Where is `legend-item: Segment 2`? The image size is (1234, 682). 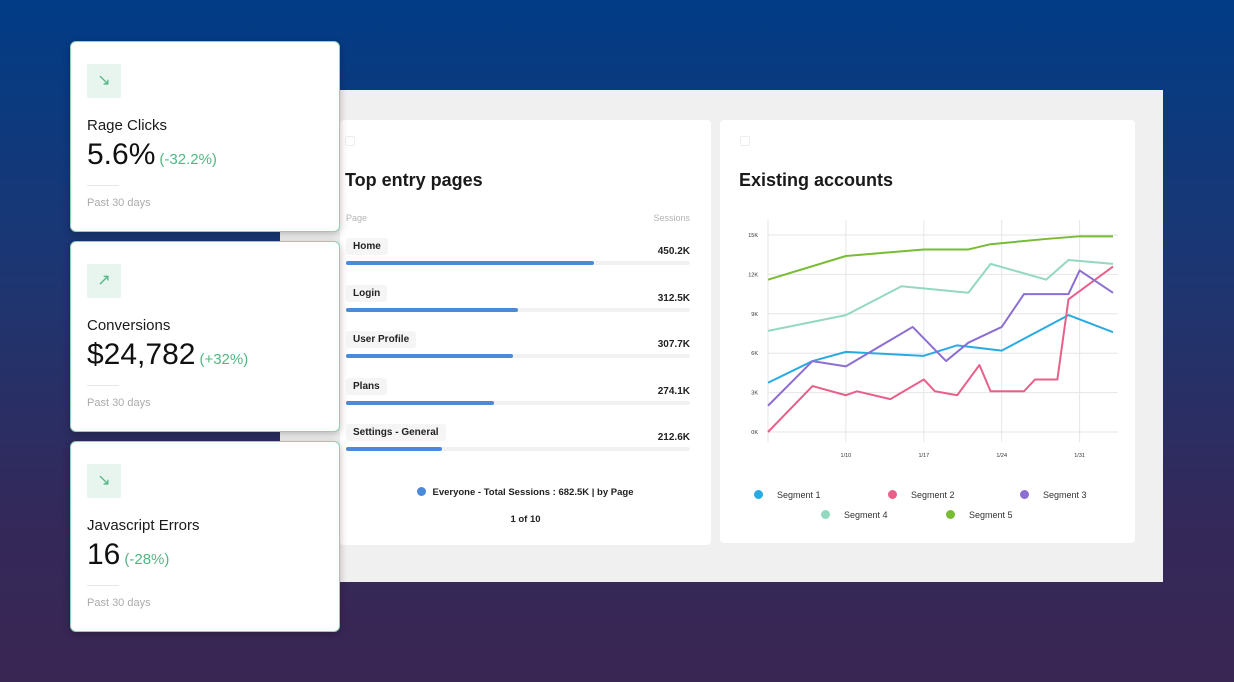 legend-item: Segment 2 is located at coordinates (921, 495).